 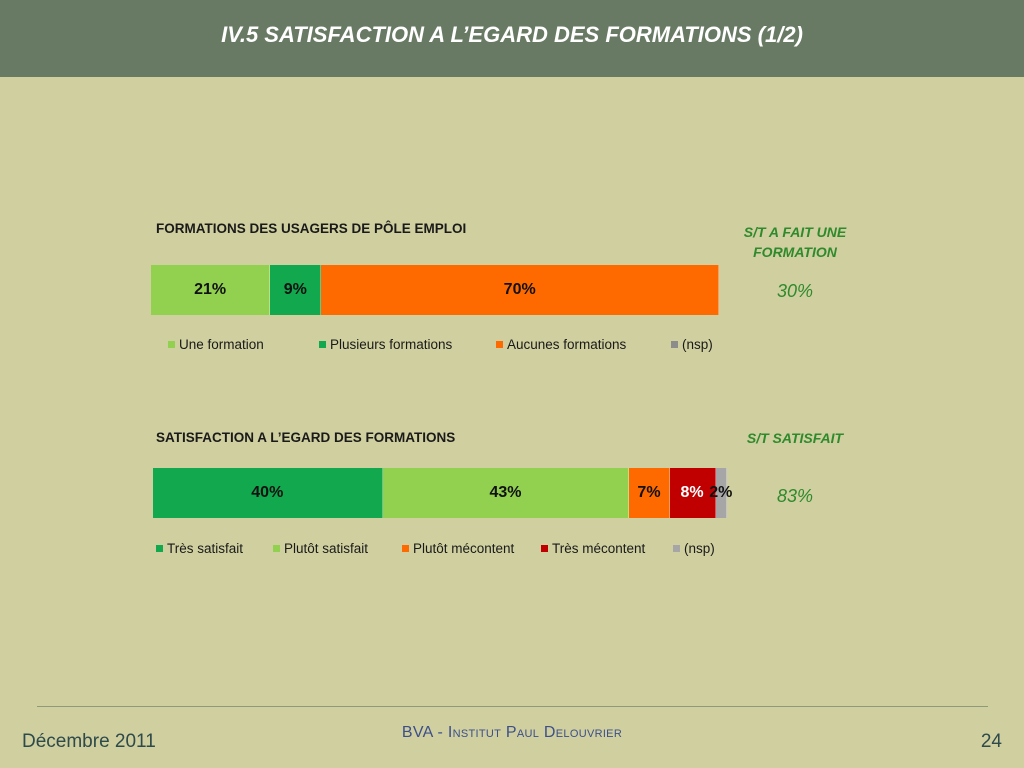 I want to click on chart1-stacked-bar: 21% 9% 70%, so click(x=435, y=290).